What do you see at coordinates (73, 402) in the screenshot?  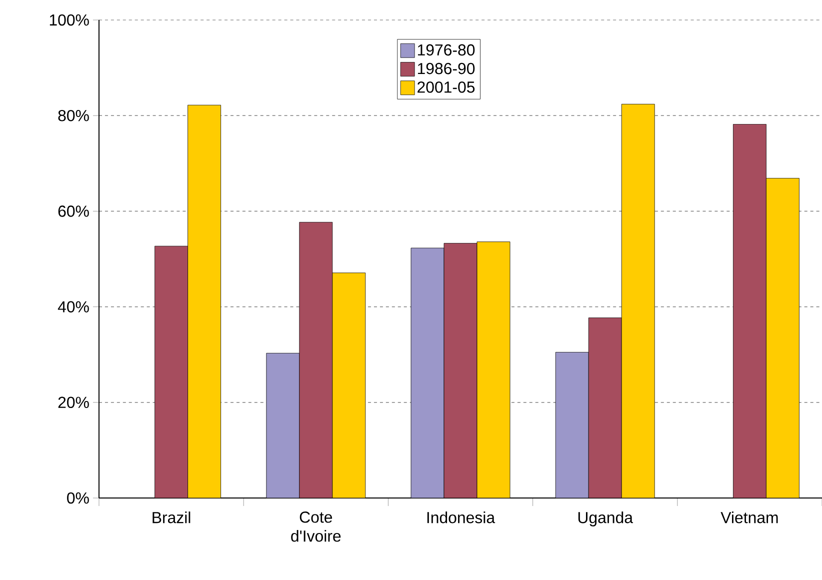 I see `y-tick-label: 20%` at bounding box center [73, 402].